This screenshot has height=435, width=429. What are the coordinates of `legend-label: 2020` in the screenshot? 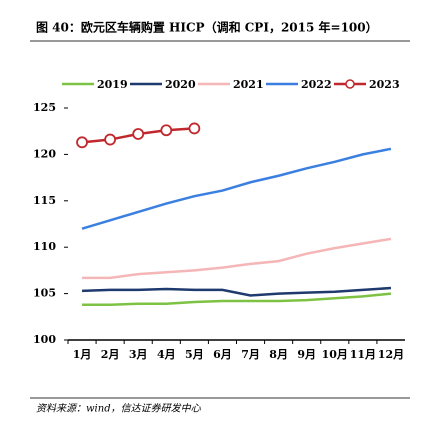 It's located at (180, 84).